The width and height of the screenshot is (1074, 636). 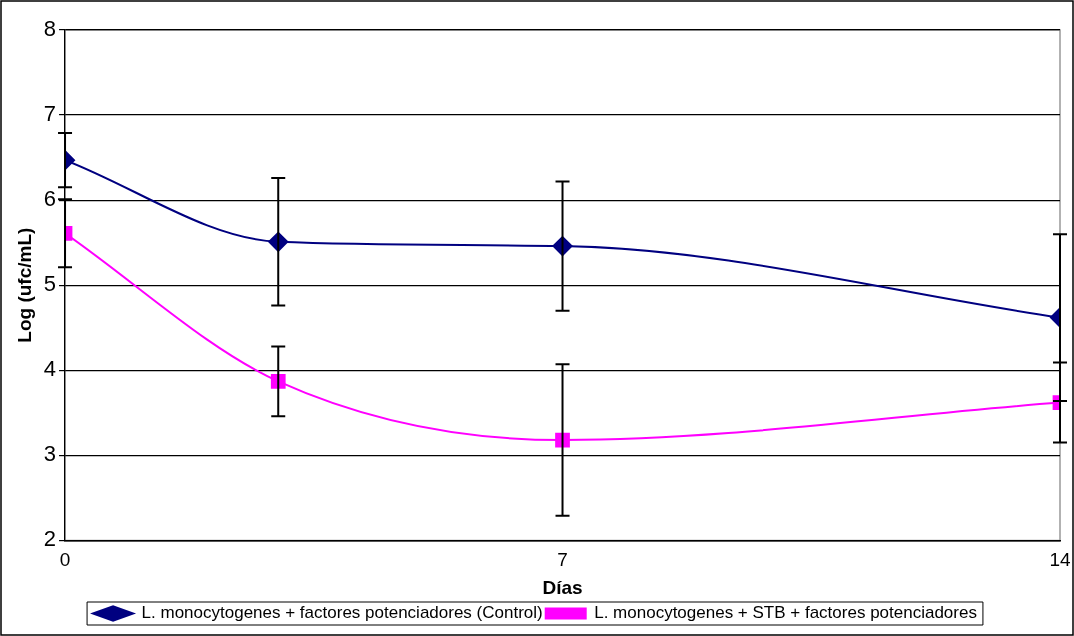 What do you see at coordinates (50, 199) in the screenshot?
I see `y-tick-label: 6` at bounding box center [50, 199].